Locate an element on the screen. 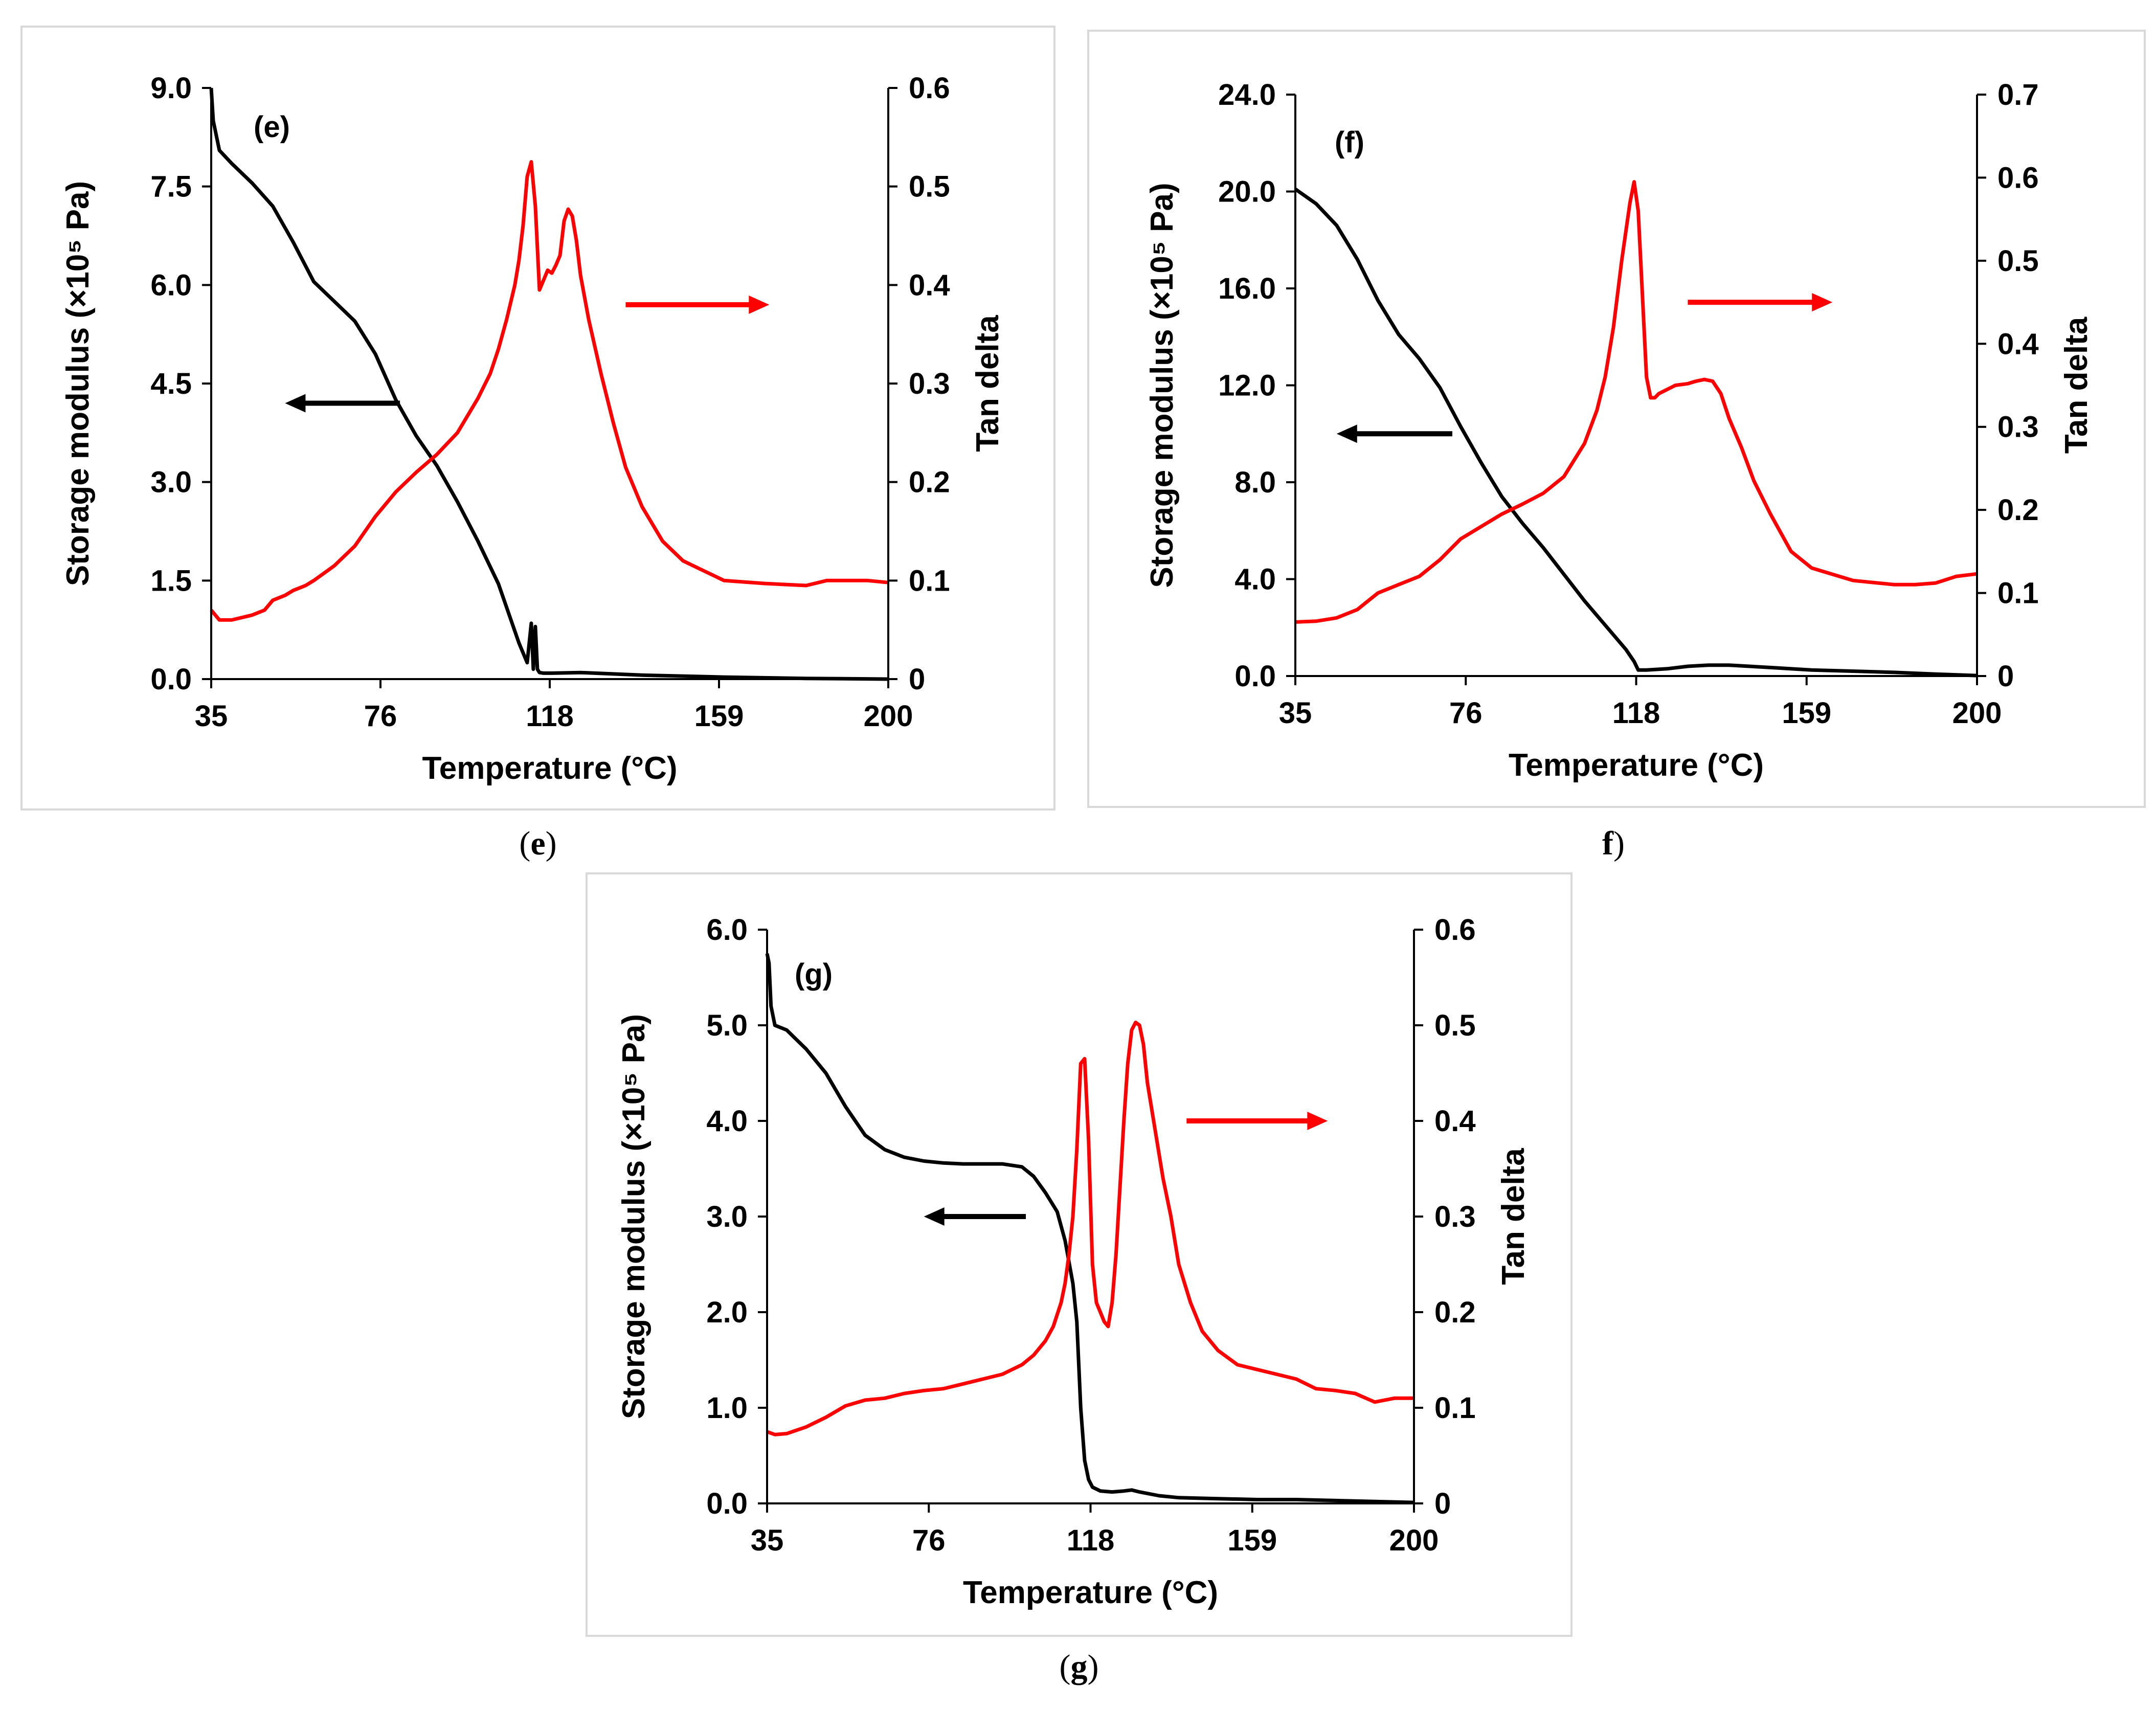 Image resolution: width=2156 pixels, height=1710 pixels. y-tick-label: 5.0 is located at coordinates (727, 1025).